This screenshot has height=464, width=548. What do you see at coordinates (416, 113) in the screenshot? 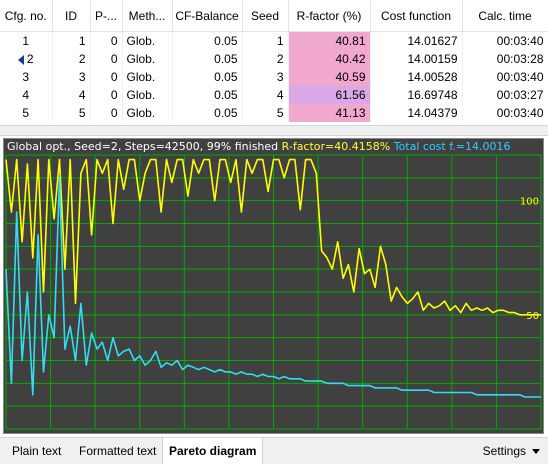
I see `cell-cost: 14.04379` at bounding box center [416, 113].